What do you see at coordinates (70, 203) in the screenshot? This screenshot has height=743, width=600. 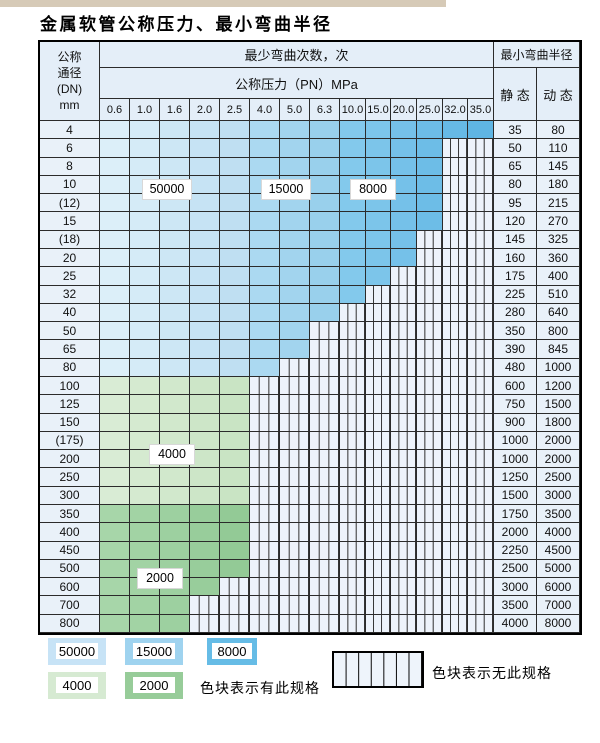 I see `dn-cell: (12)` at bounding box center [70, 203].